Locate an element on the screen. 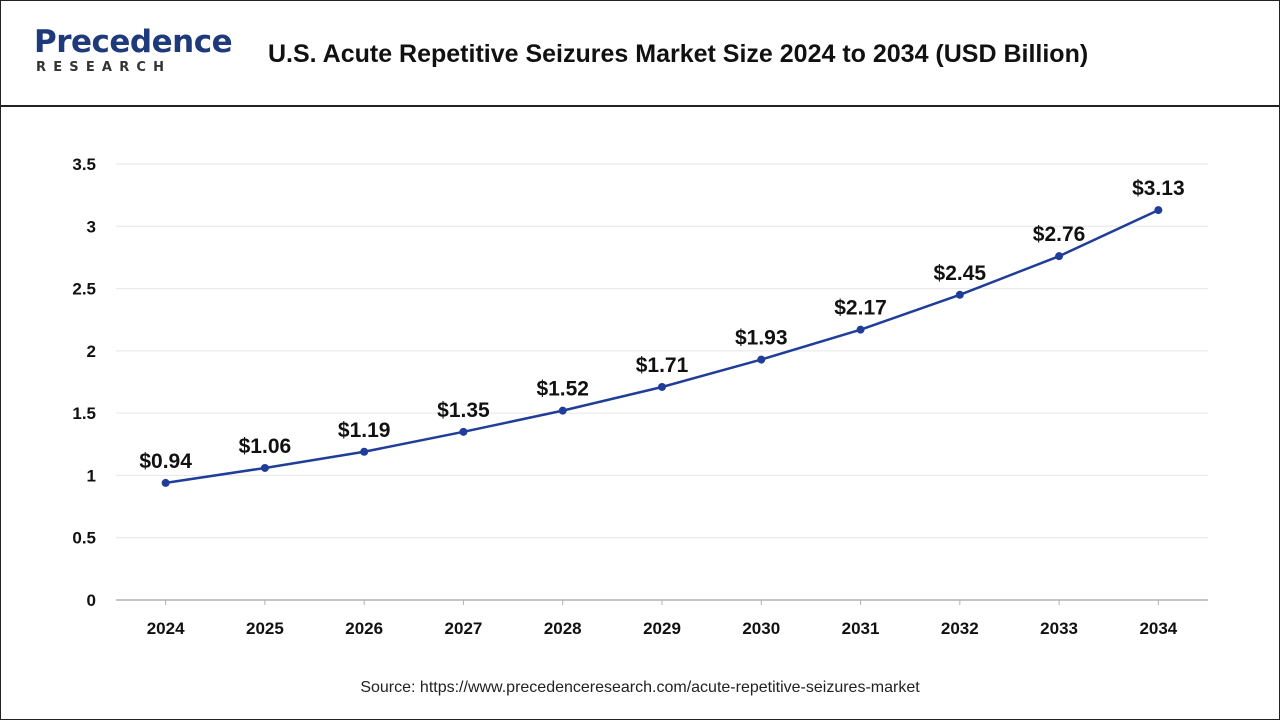  x-tick-label: 2027 is located at coordinates (464, 628).